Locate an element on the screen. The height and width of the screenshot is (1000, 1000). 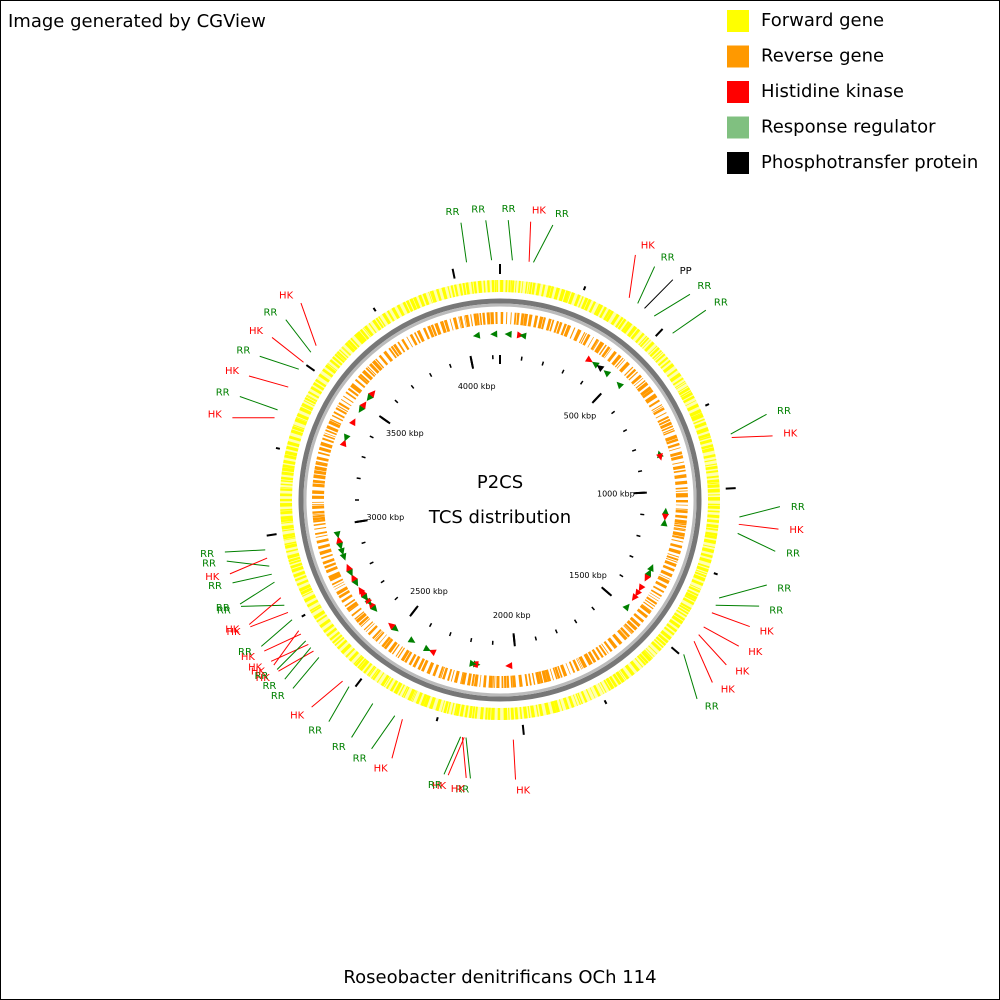
legend-label: Histidine kinase is located at coordinates (832, 91).